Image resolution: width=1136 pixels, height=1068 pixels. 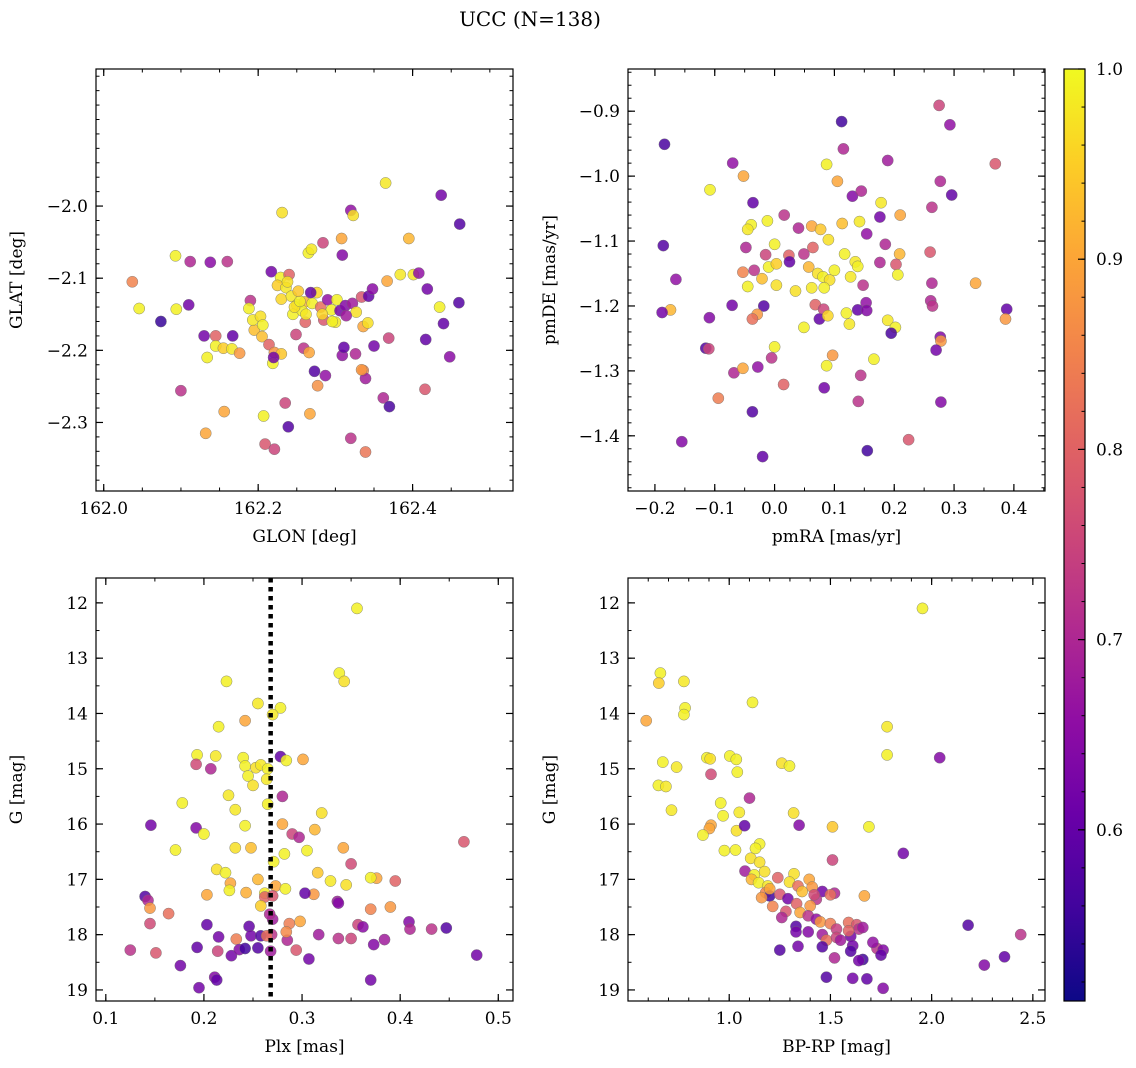 What do you see at coordinates (67, 423) in the screenshot?
I see `y-tick-label: −2.3` at bounding box center [67, 423].